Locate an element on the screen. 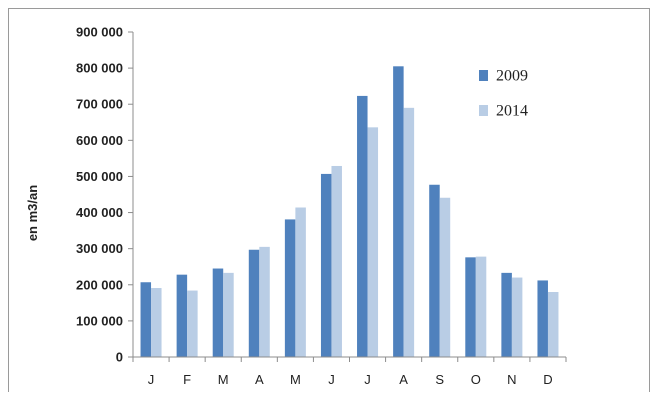 The width and height of the screenshot is (655, 394). x-category-label: N is located at coordinates (511, 379).